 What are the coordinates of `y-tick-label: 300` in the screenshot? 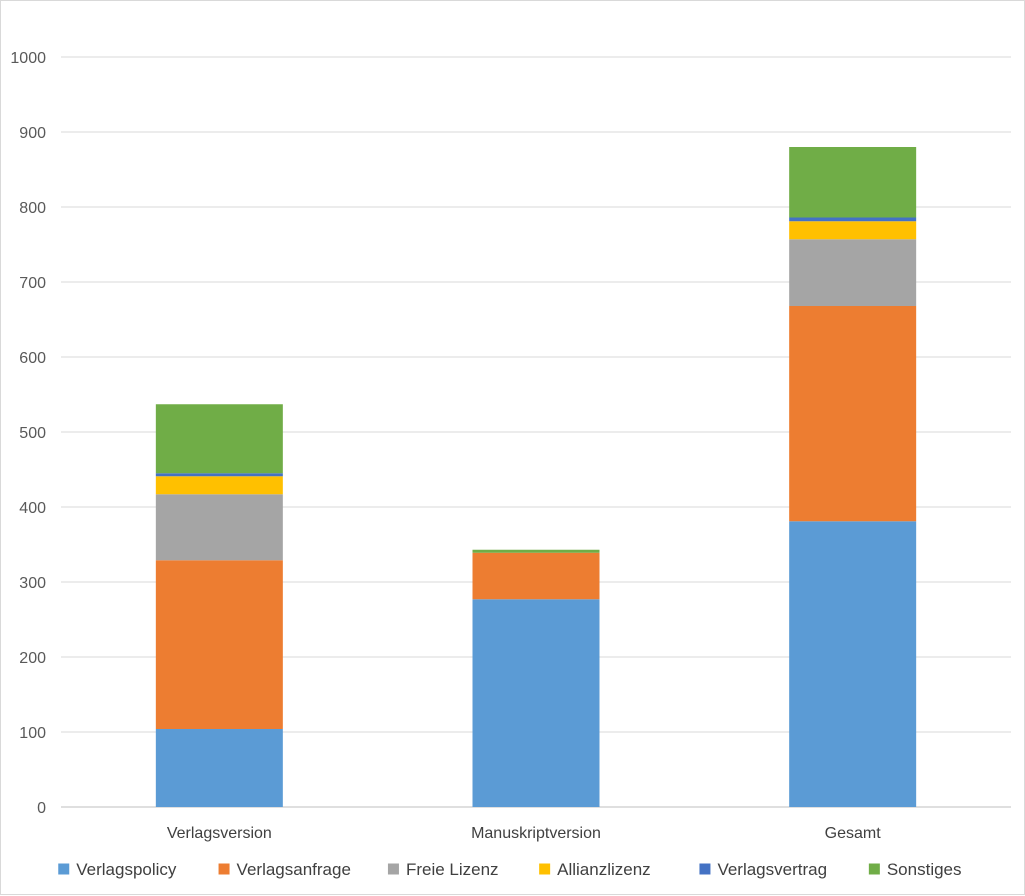 It's located at (32, 583).